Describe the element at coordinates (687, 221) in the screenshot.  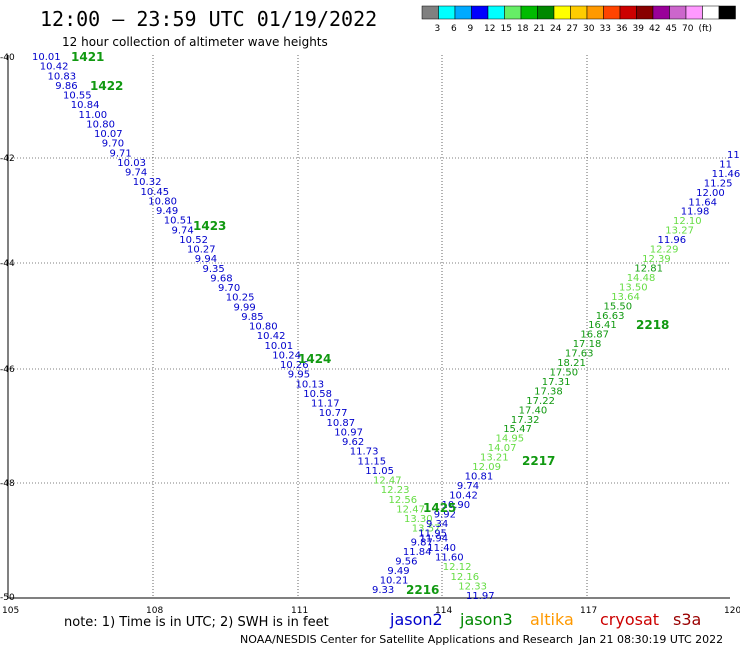
I see `track-right-value: 12.10` at that location.